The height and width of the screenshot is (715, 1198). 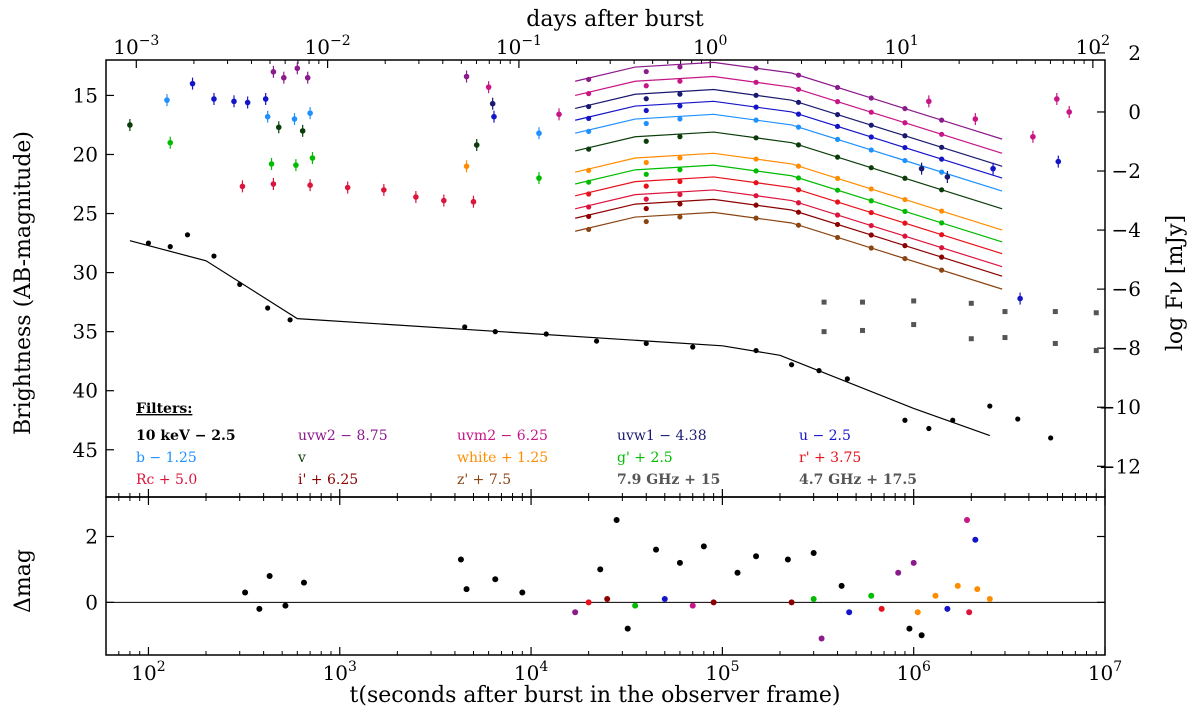 I want to click on model-curve-uvw1, so click(x=789, y=127).